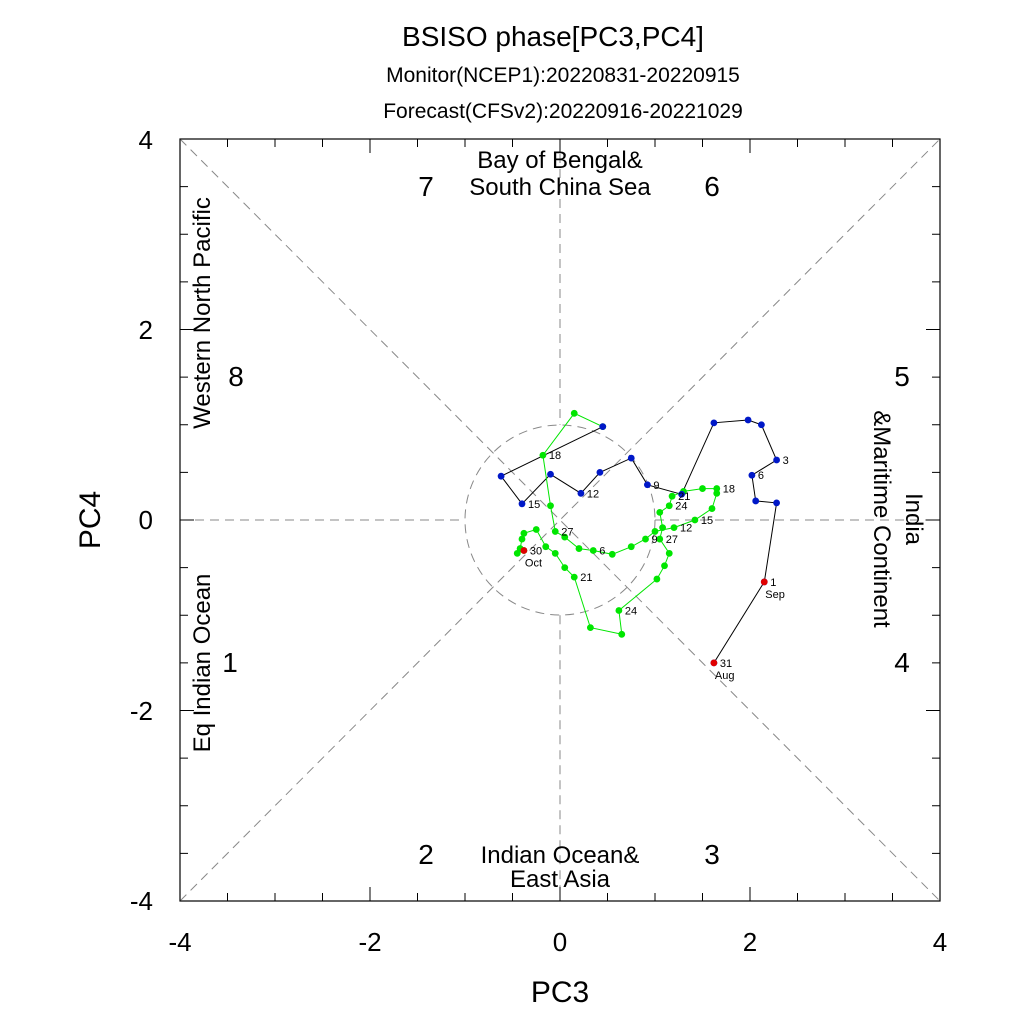 This screenshot has height=1024, width=1024. Describe the element at coordinates (560, 942) in the screenshot. I see `x-tick-label: 0` at that location.